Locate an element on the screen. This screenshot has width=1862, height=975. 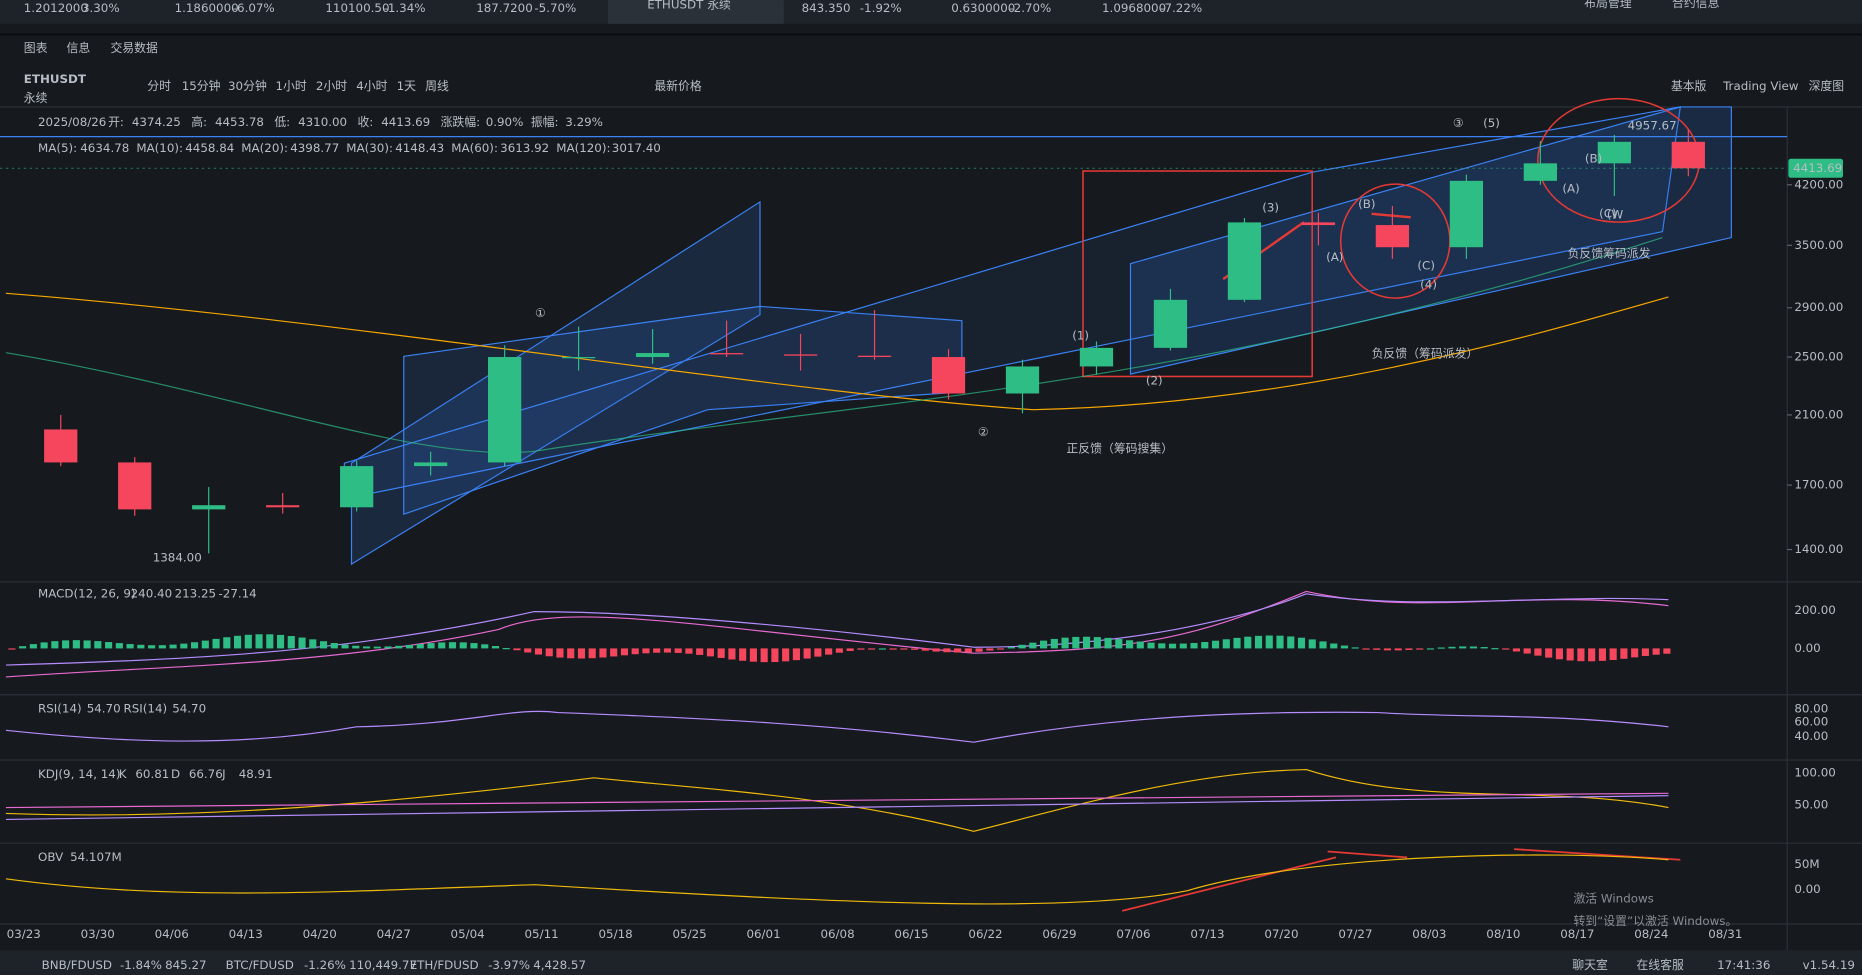
interval: 1天 is located at coordinates (407, 86).